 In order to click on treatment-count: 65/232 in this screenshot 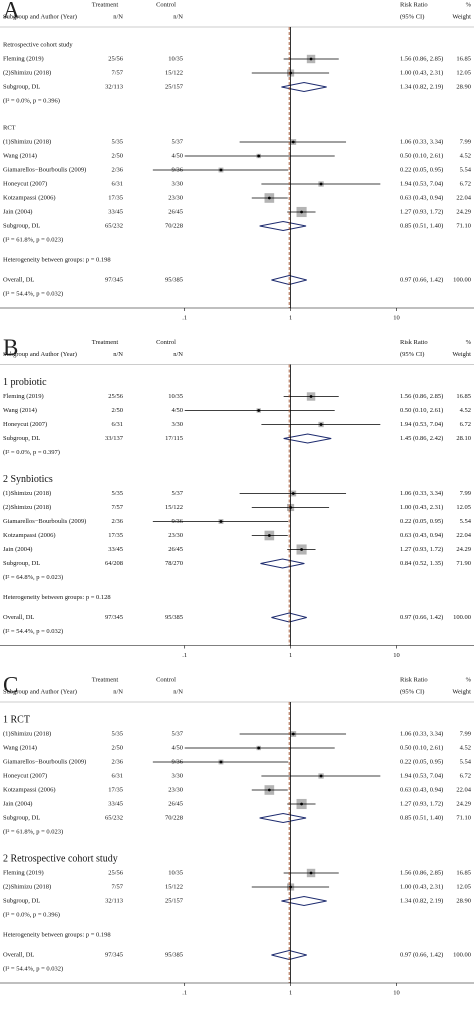, I will do `click(114, 817)`.